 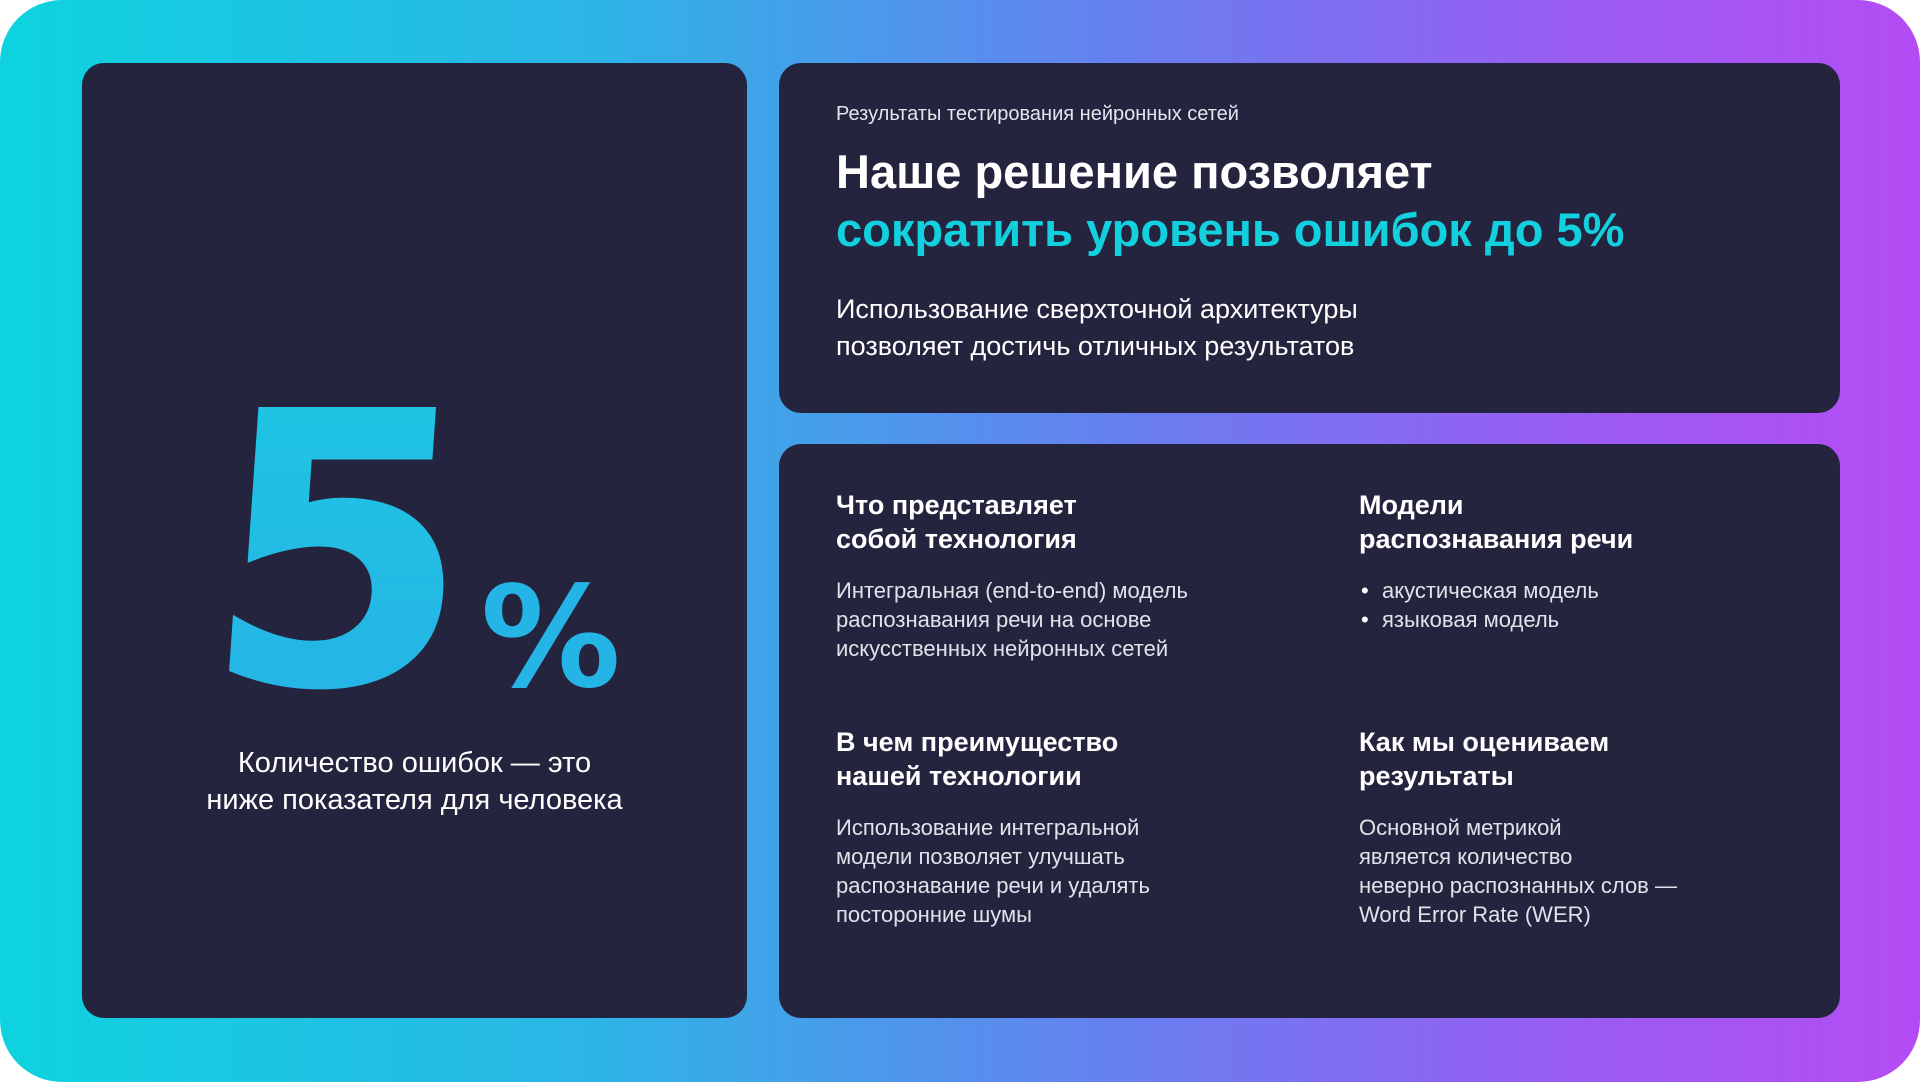 What do you see at coordinates (980, 856) in the screenshot?
I see `text-line: модели позволяет улучшать` at bounding box center [980, 856].